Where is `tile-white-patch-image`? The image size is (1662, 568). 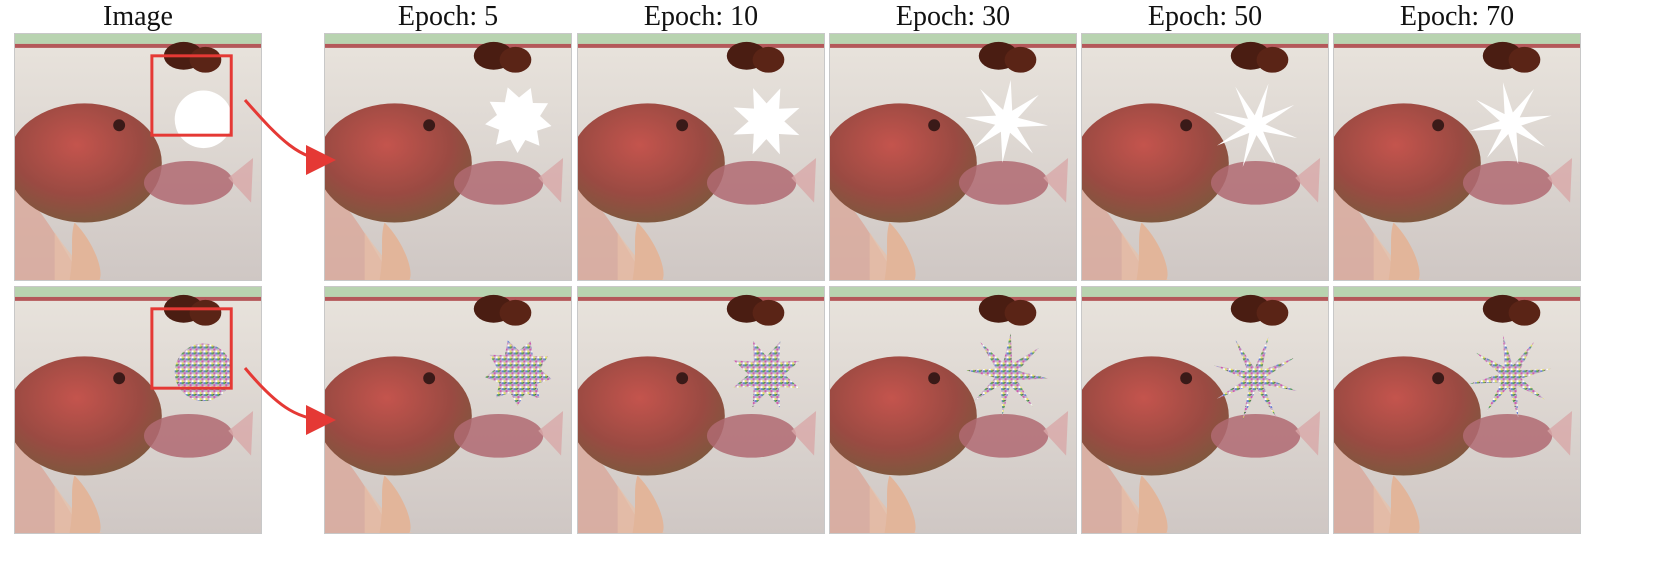 tile-white-patch-image is located at coordinates (138, 157).